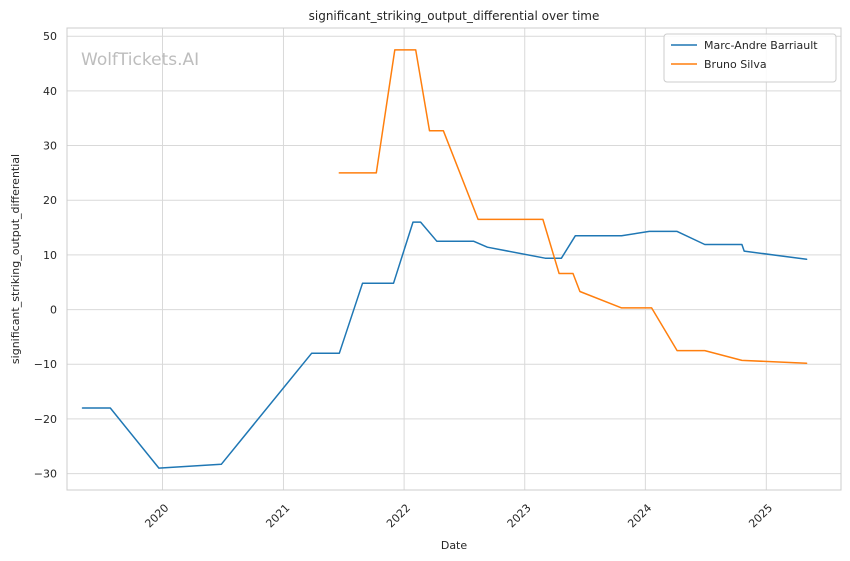 The height and width of the screenshot is (561, 850). I want to click on legend-box, so click(750, 58).